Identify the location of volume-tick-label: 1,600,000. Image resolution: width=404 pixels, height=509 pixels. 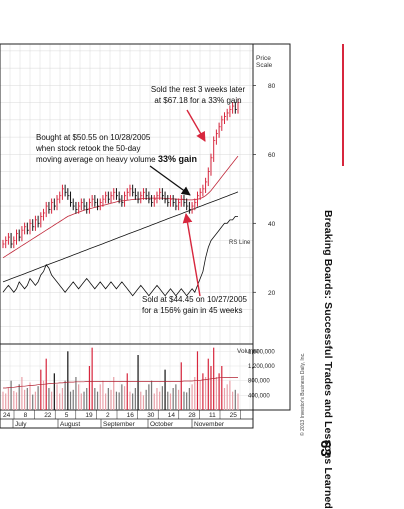
(261, 352).